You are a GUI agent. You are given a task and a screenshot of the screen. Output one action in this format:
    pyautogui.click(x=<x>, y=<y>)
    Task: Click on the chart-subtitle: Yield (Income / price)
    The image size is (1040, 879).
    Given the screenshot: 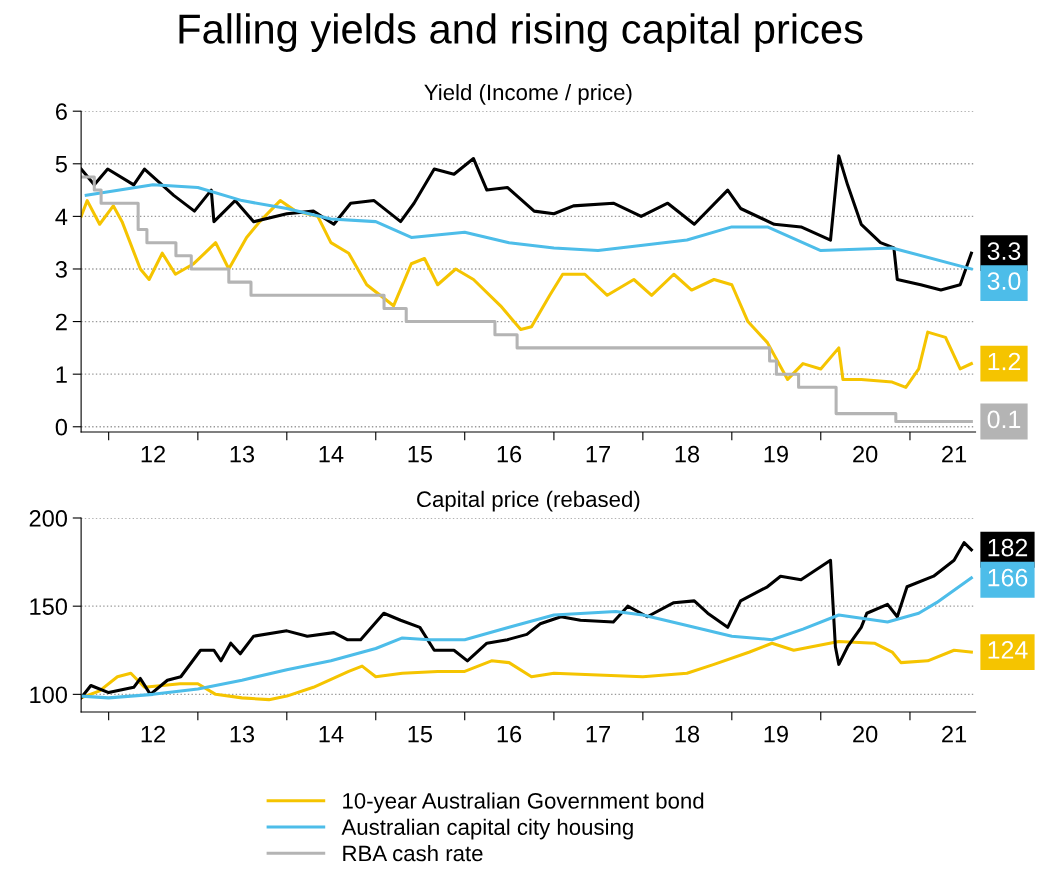 What is the action you would take?
    pyautogui.click(x=528, y=94)
    